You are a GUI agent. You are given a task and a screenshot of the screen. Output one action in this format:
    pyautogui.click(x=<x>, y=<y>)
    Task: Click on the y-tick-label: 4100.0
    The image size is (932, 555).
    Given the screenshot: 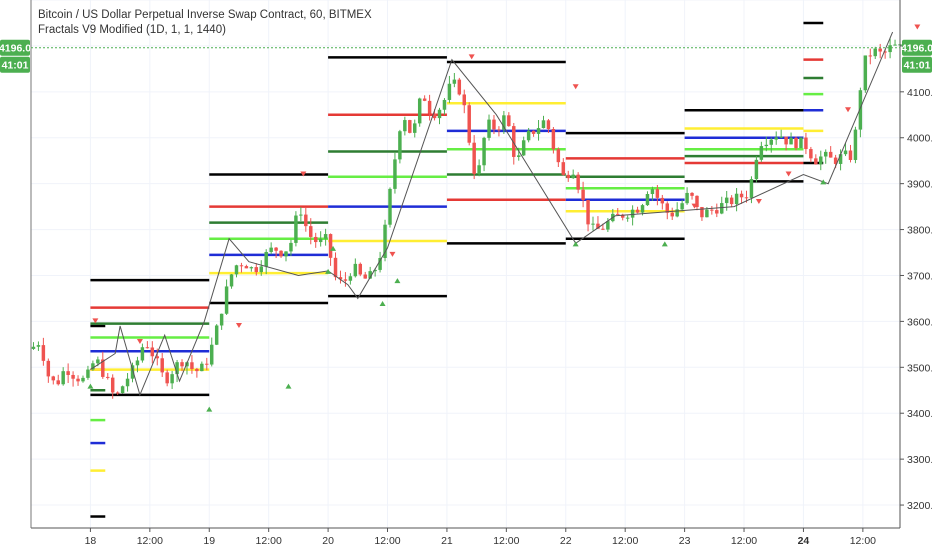 What is the action you would take?
    pyautogui.click(x=919, y=93)
    